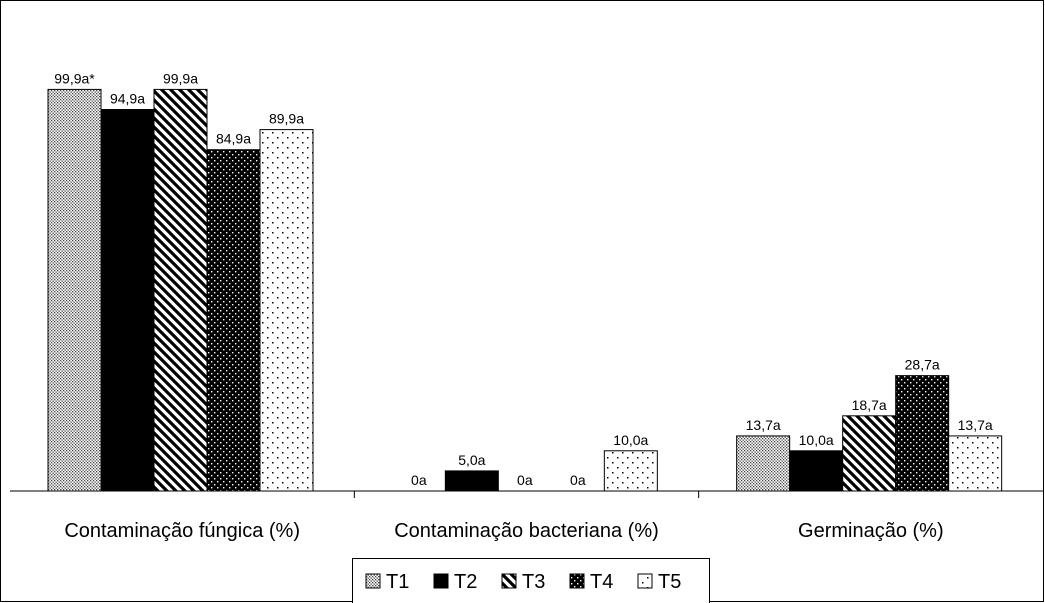 The width and height of the screenshot is (1045, 603). What do you see at coordinates (525, 480) in the screenshot?
I see `data-label-t3-cat2: 0a` at bounding box center [525, 480].